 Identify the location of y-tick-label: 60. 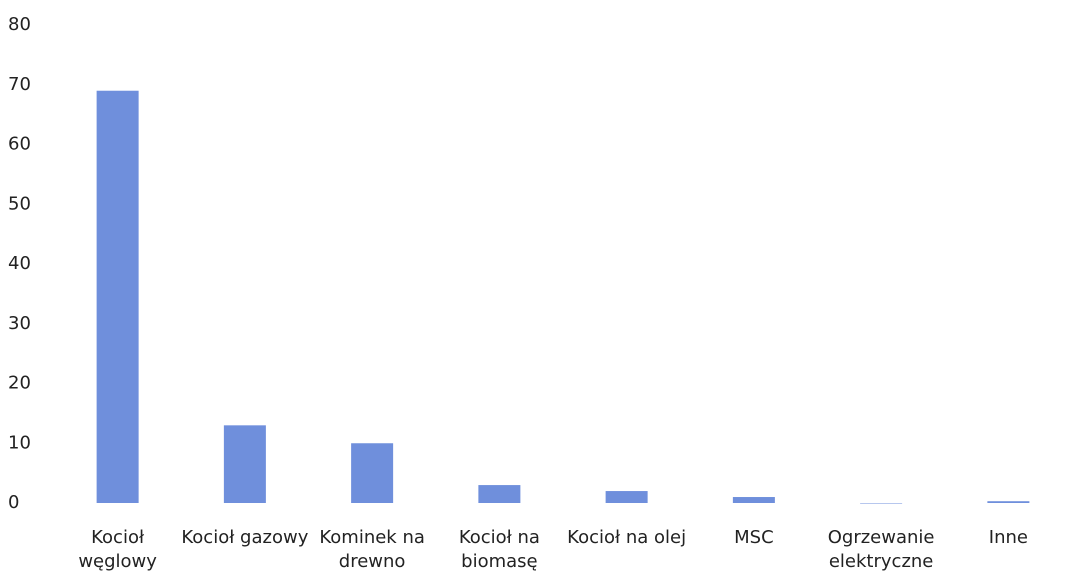
(19, 144).